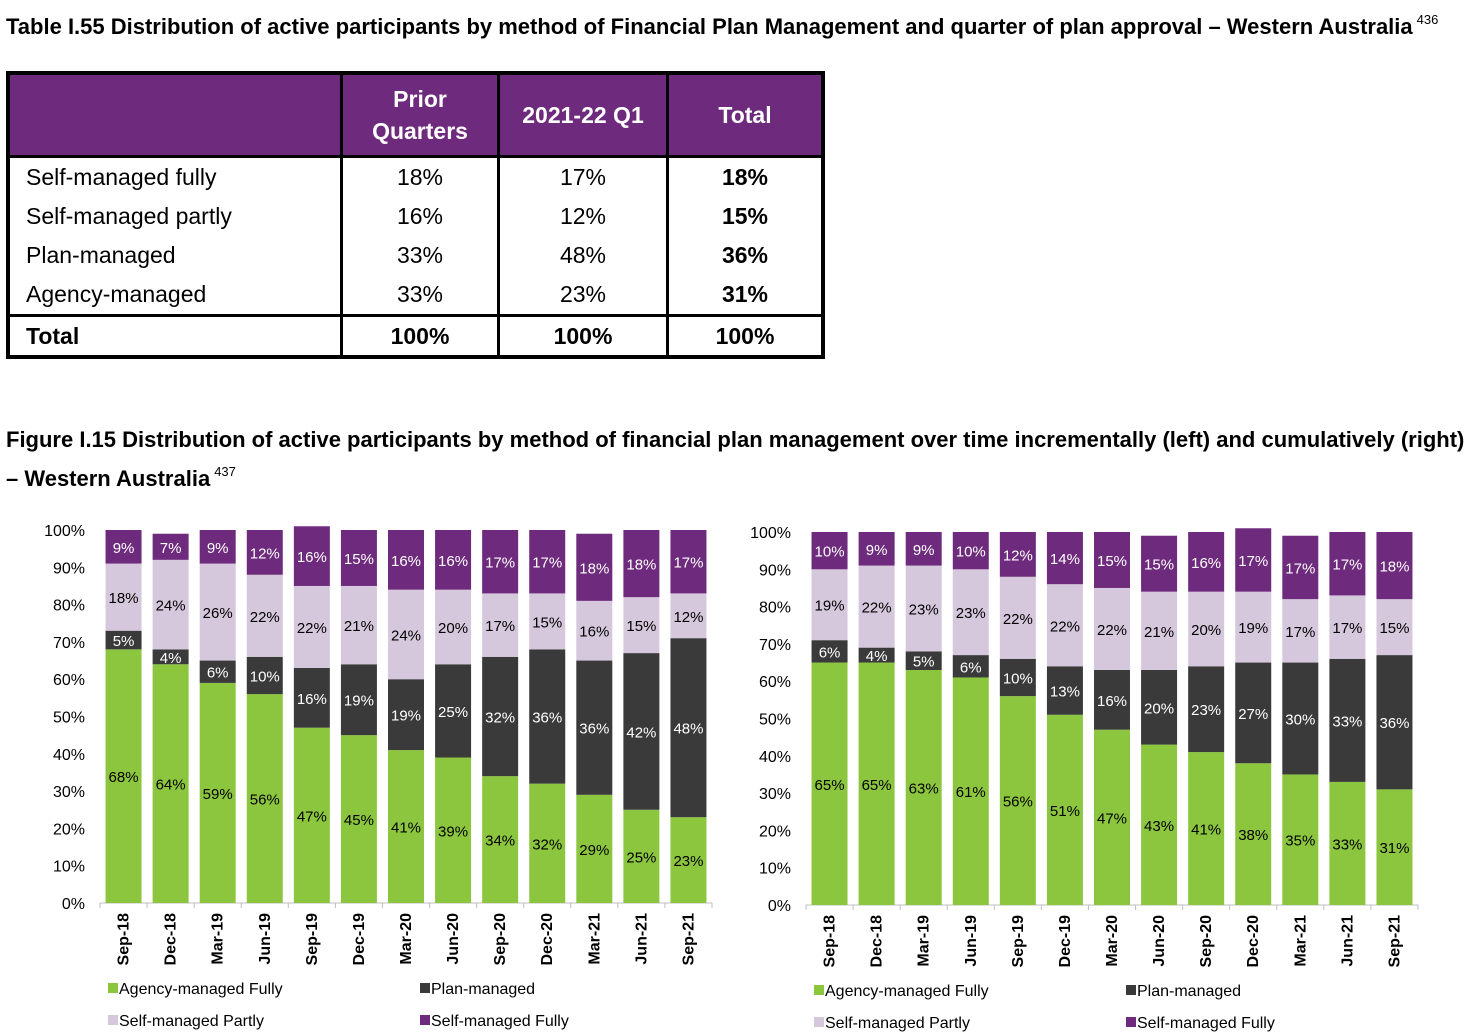 The width and height of the screenshot is (1473, 1036). Describe the element at coordinates (415, 335) in the screenshot. I see `table-total-row: Total 100% 100% 100%` at that location.